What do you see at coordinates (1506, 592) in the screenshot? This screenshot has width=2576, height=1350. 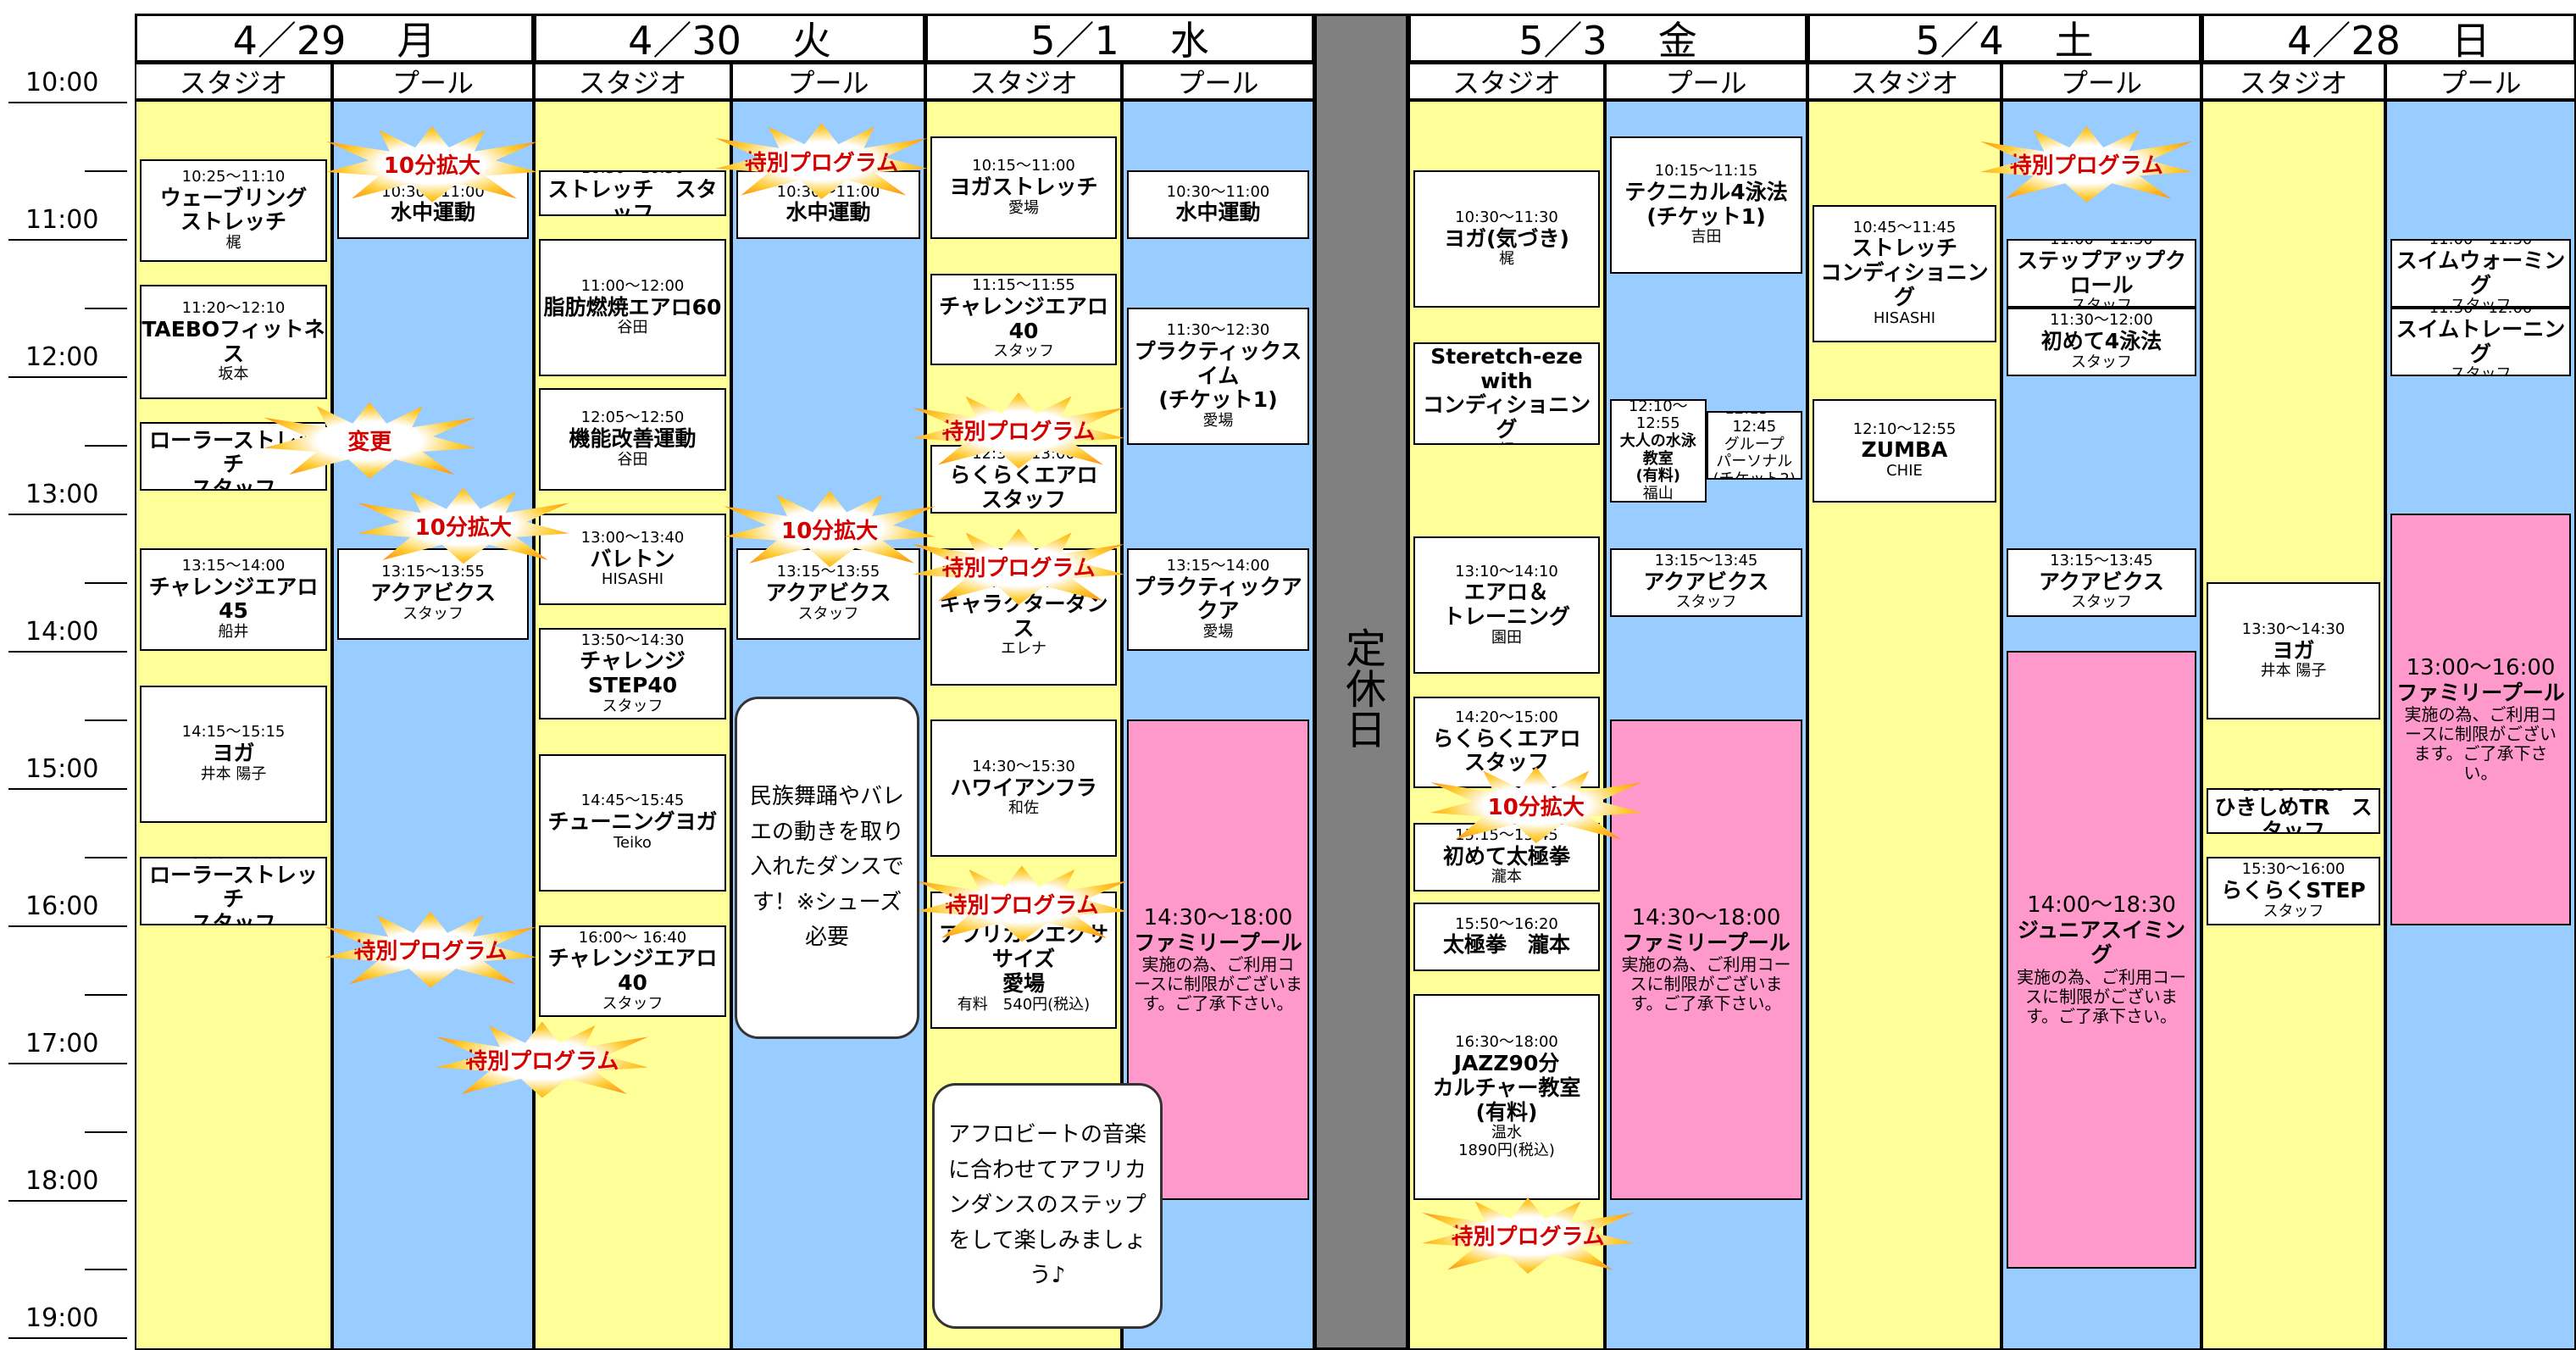 I see `class-title: エアロ＆` at bounding box center [1506, 592].